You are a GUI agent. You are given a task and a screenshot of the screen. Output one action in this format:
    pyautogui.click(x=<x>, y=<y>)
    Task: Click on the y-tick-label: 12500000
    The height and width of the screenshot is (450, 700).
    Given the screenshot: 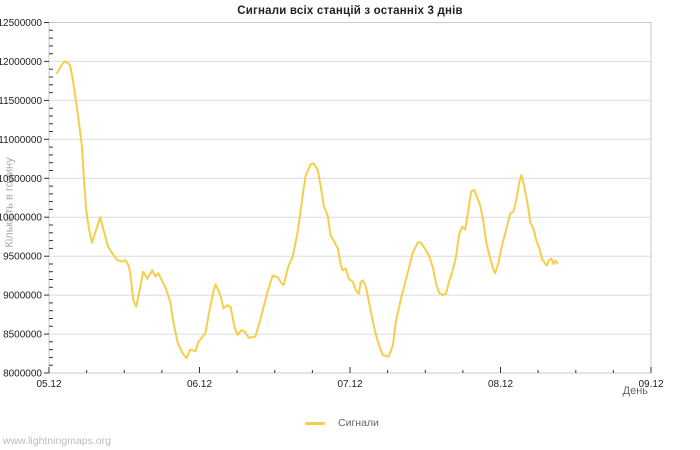 What is the action you would take?
    pyautogui.click(x=21, y=23)
    